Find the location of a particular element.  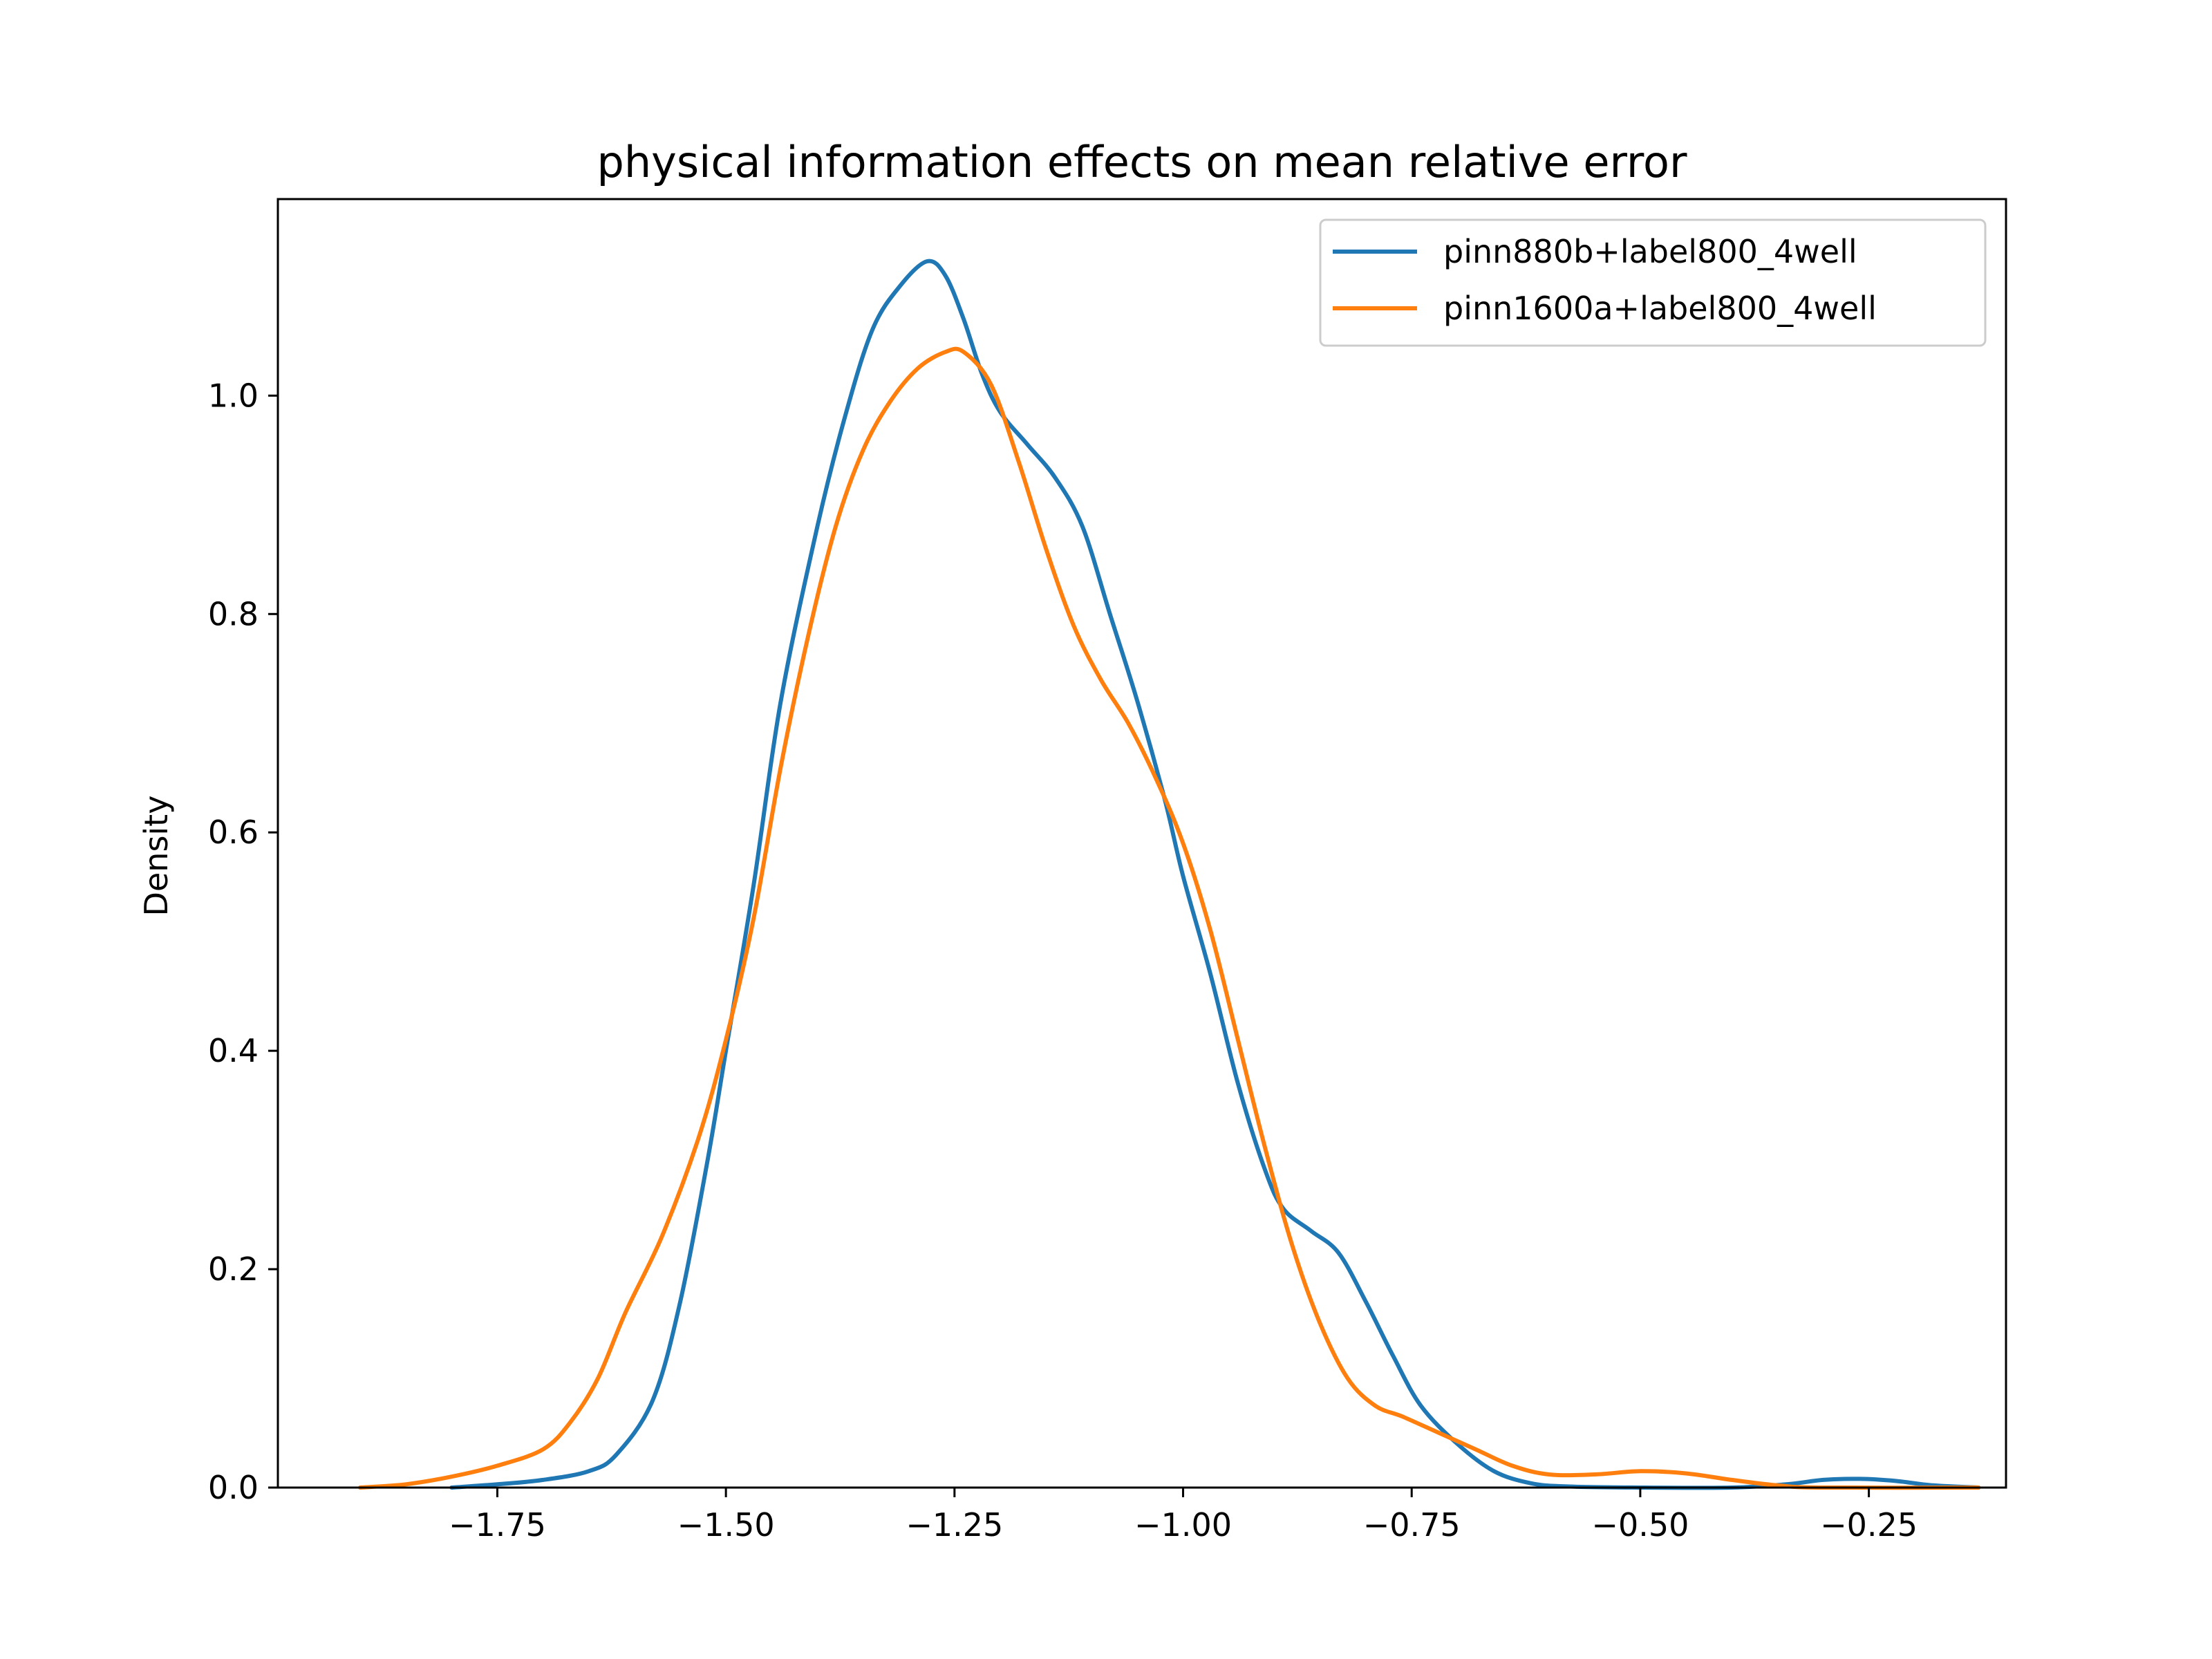

y-tick-label: 0.4 is located at coordinates (233, 1050).